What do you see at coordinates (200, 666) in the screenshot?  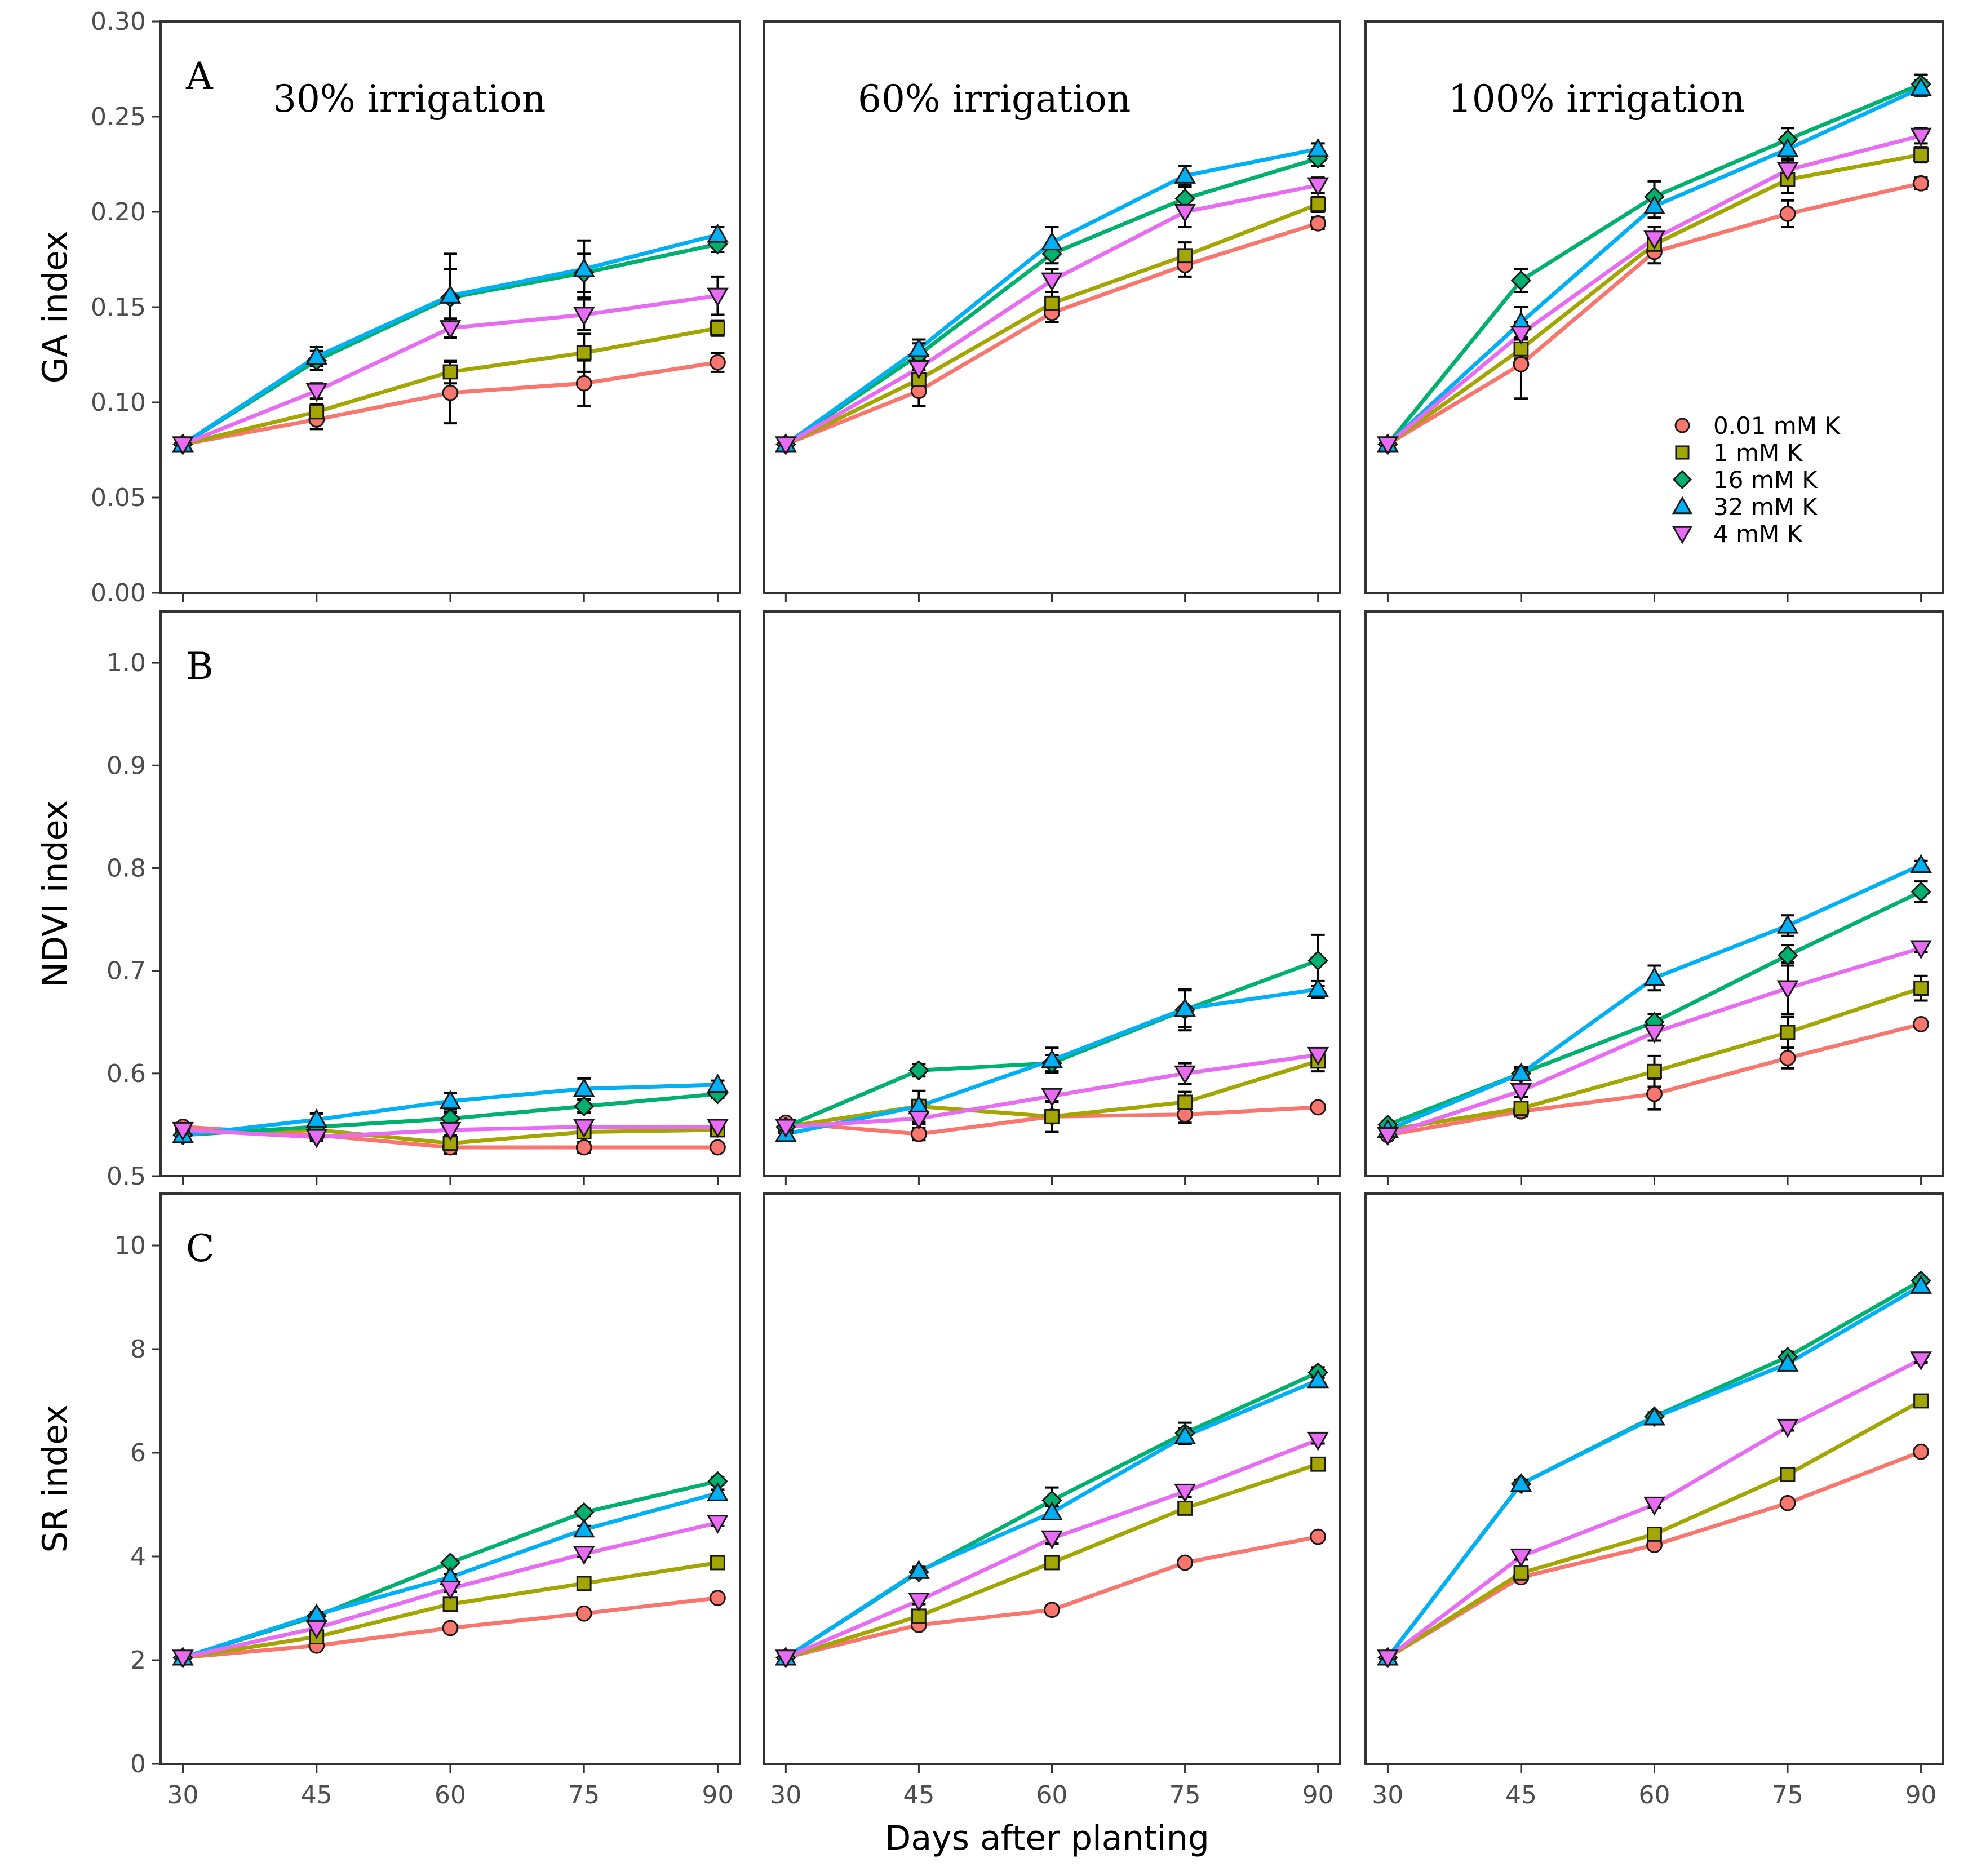 I see `panel-letter: B` at bounding box center [200, 666].